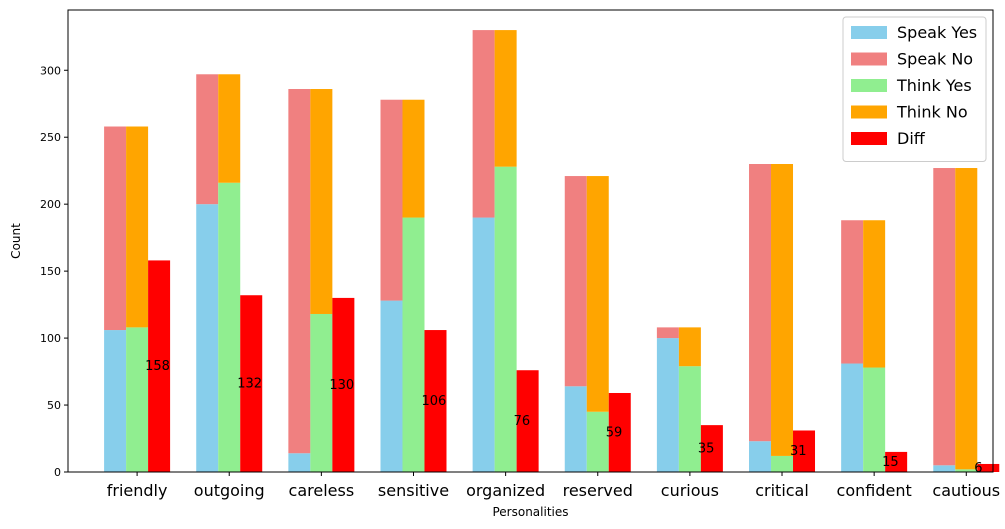 This screenshot has height=529, width=1005. I want to click on bar-think-no-reserved, so click(597, 294).